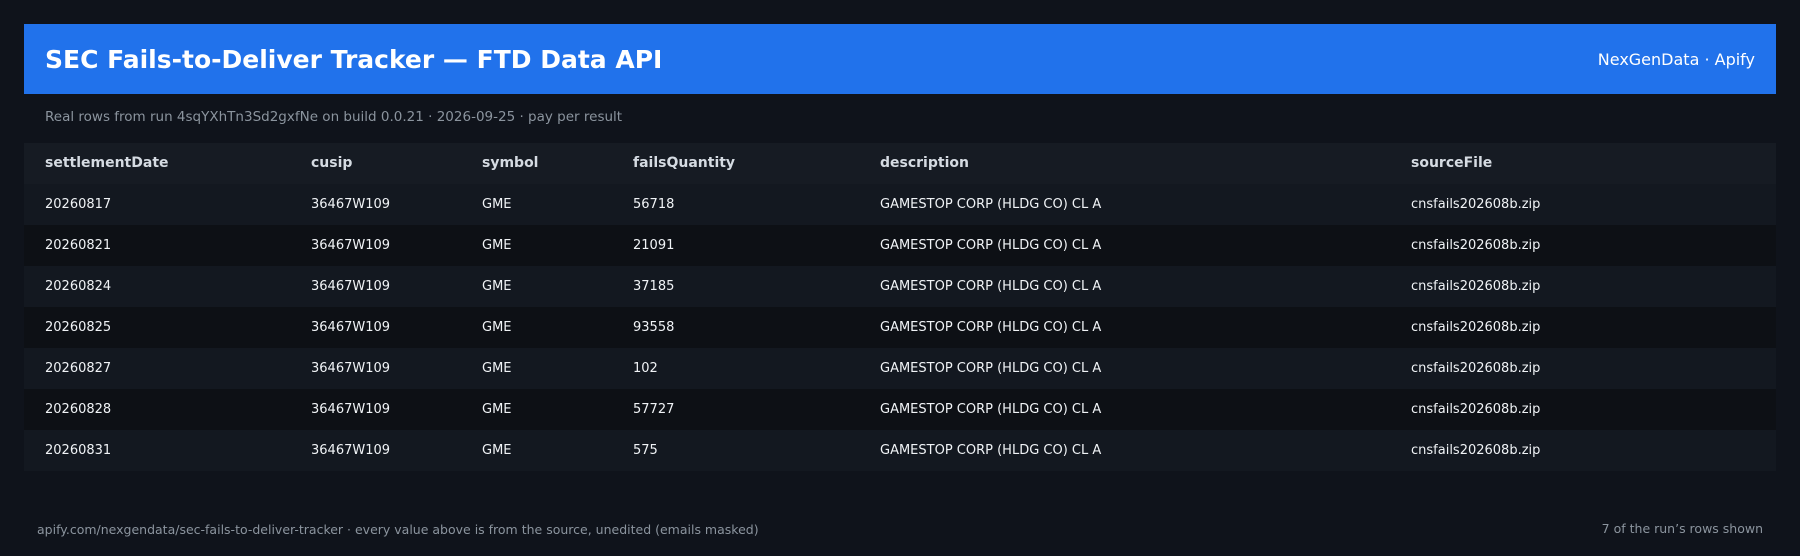  Describe the element at coordinates (654, 409) in the screenshot. I see `cell-fails-quantity: 57727` at that location.